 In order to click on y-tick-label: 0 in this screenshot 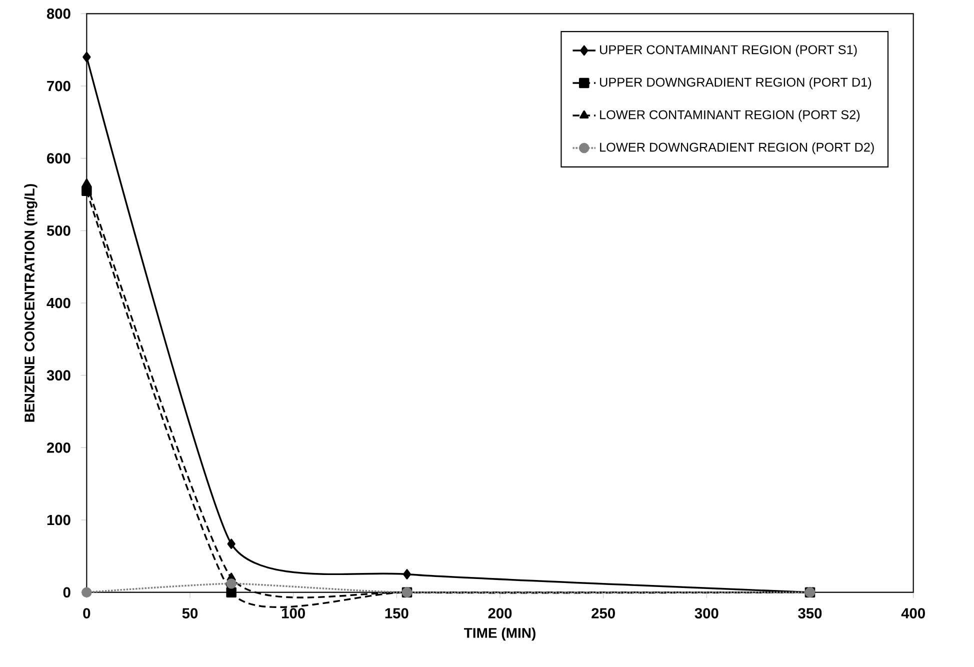, I will do `click(66, 592)`.